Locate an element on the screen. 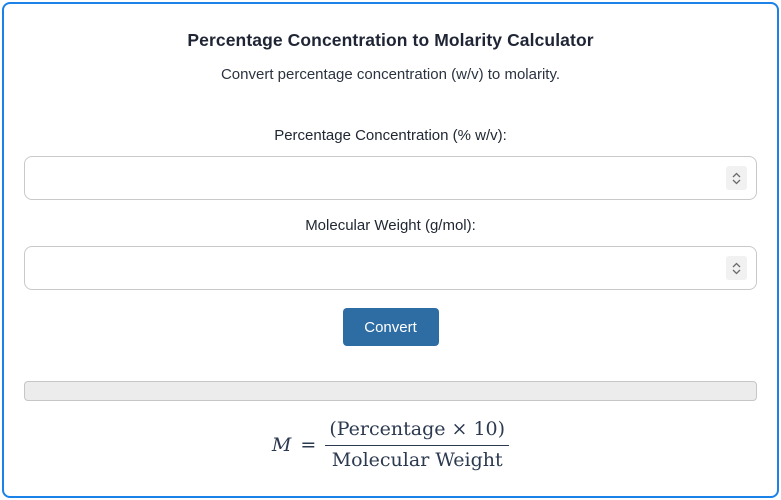 The image size is (781, 500). formula-equals: = is located at coordinates (308, 445).